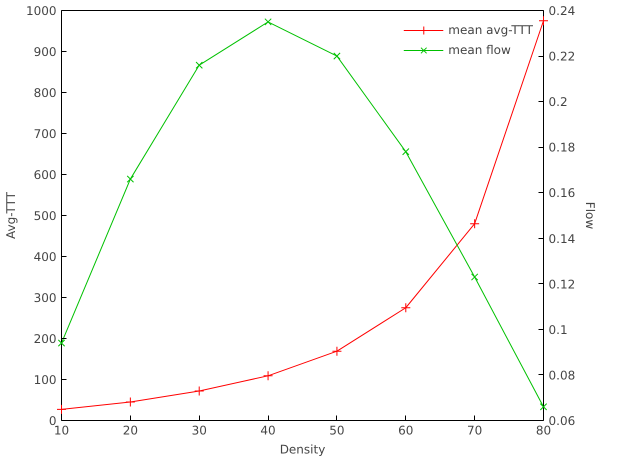 The height and width of the screenshot is (470, 623). Describe the element at coordinates (45, 298) in the screenshot. I see `y-tick-label: 300` at that location.